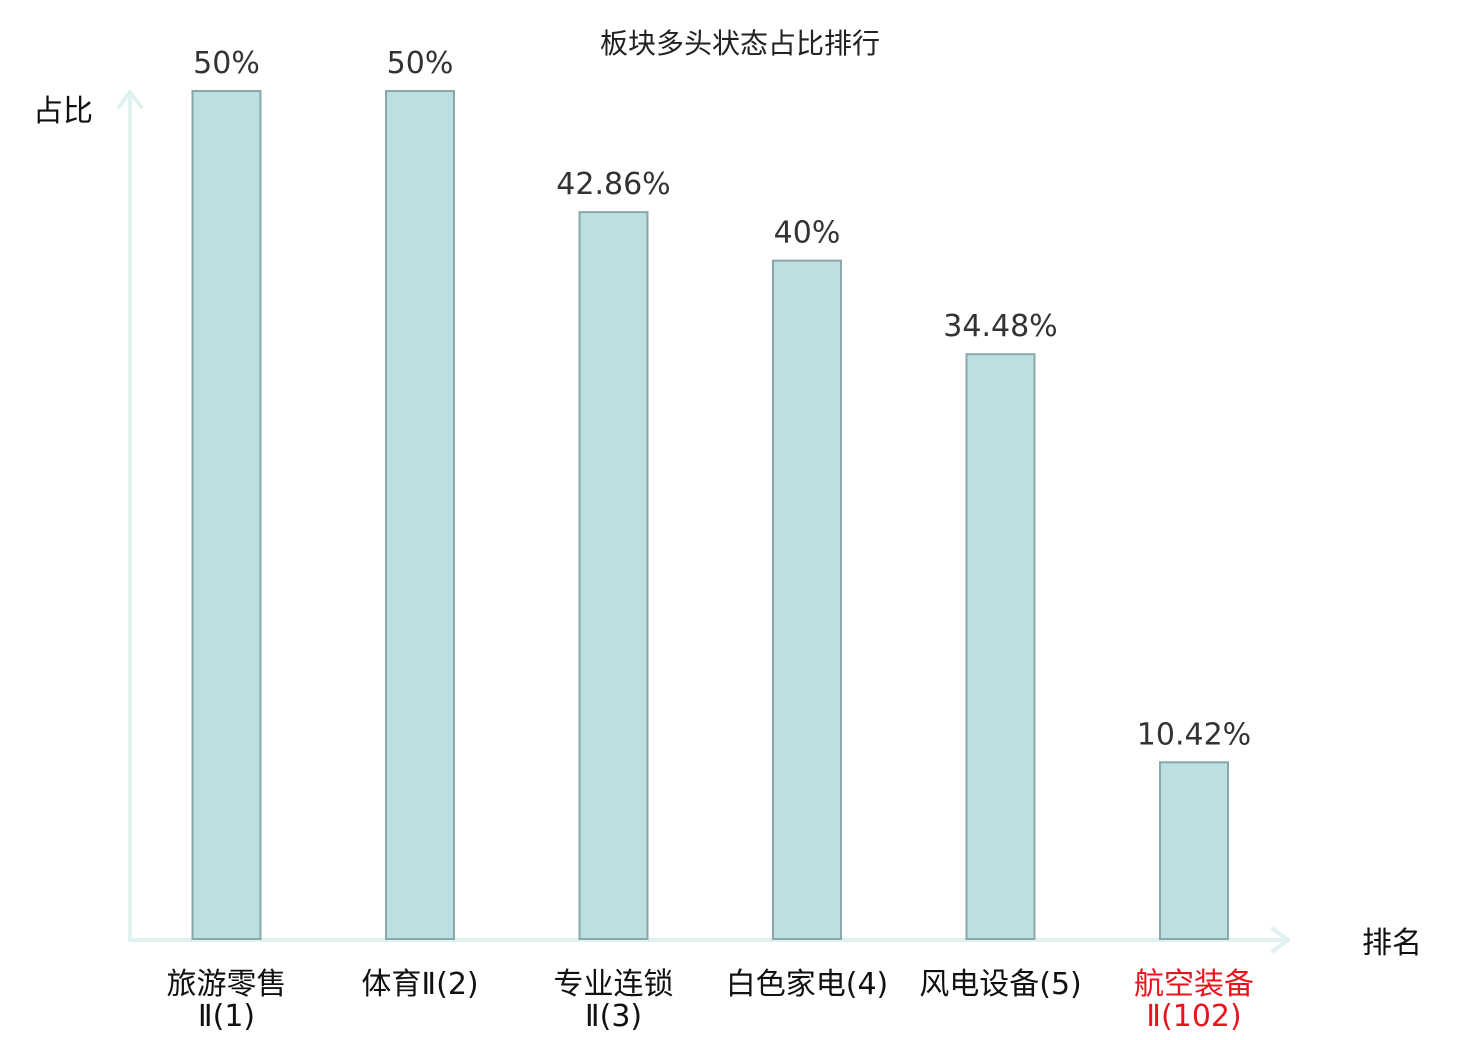  What do you see at coordinates (63, 111) in the screenshot?
I see `y-axis-label: 占比` at bounding box center [63, 111].